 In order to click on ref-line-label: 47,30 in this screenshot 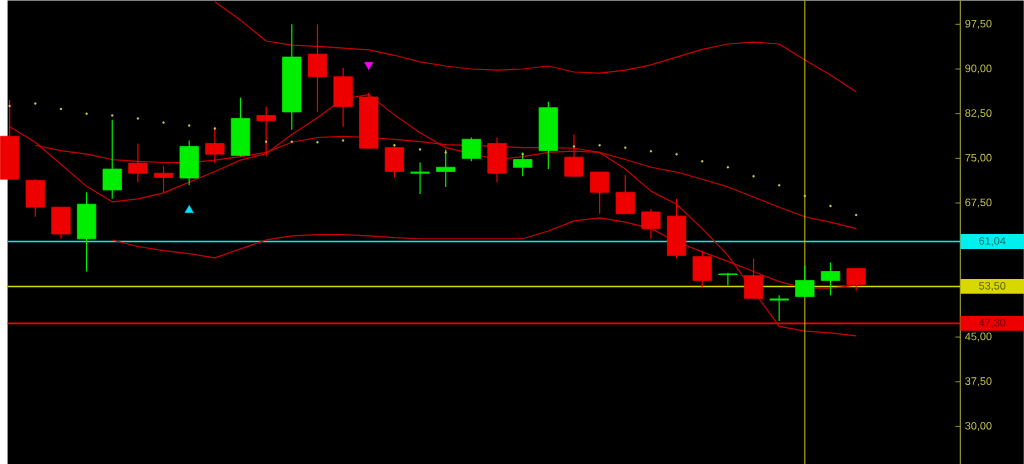, I will do `click(992, 323)`.